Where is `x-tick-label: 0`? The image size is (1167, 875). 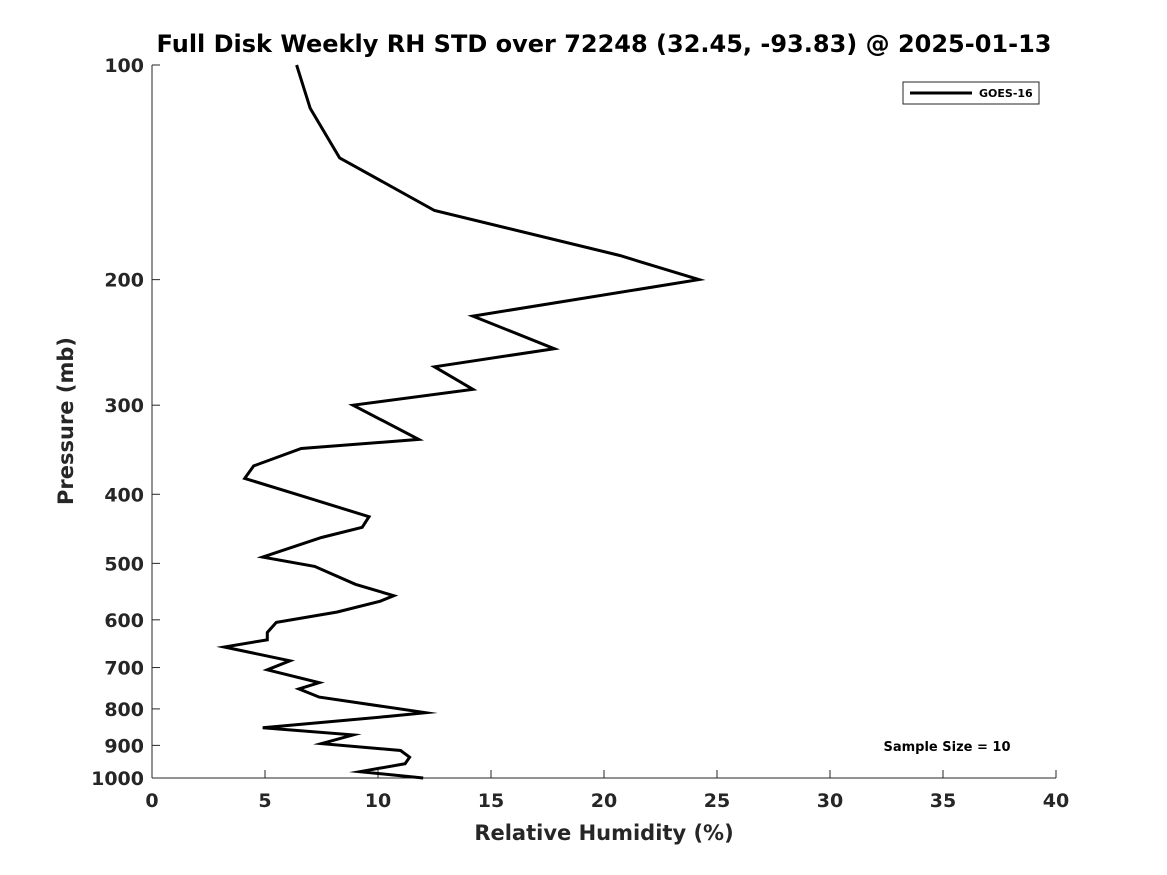
x-tick-label: 0 is located at coordinates (151, 801).